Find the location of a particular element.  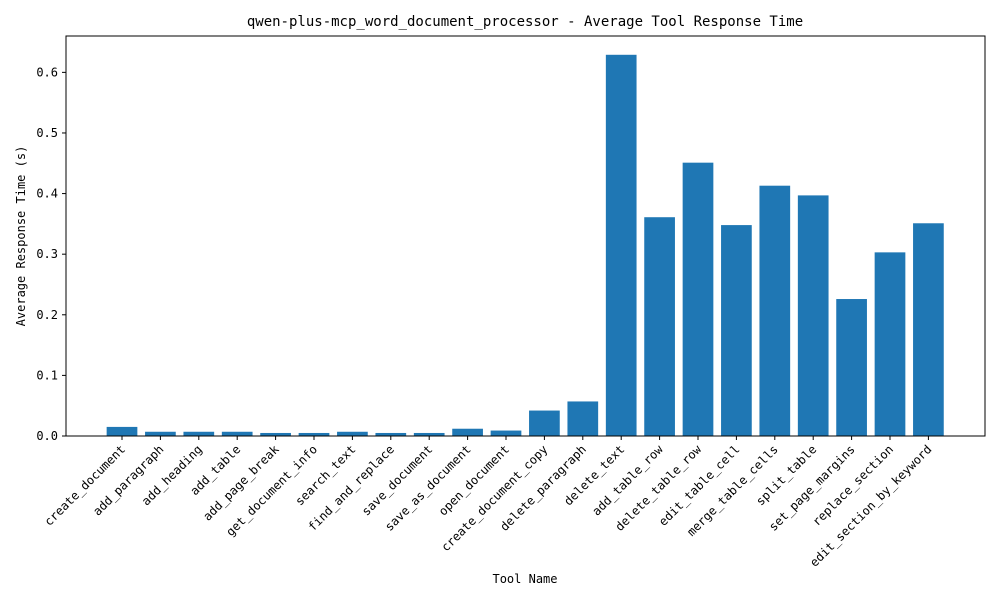

bar-create-document is located at coordinates (122, 431).